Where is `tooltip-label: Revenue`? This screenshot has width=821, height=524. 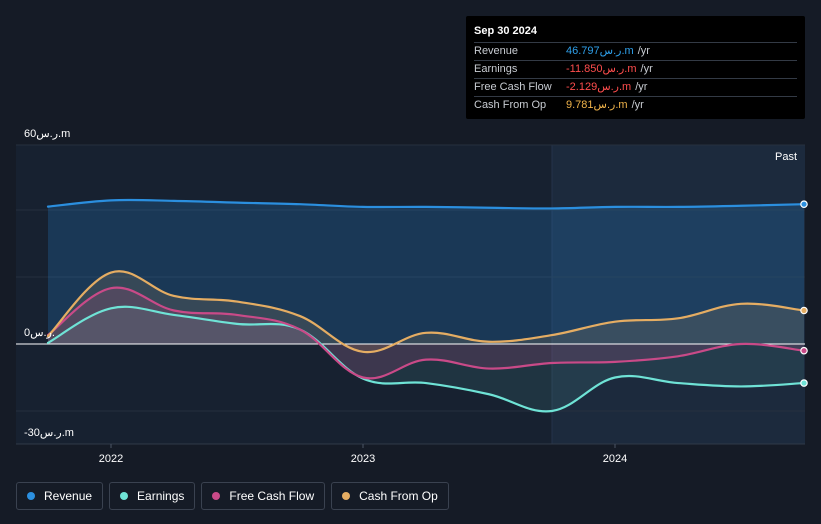
tooltip-label: Revenue is located at coordinates (496, 51).